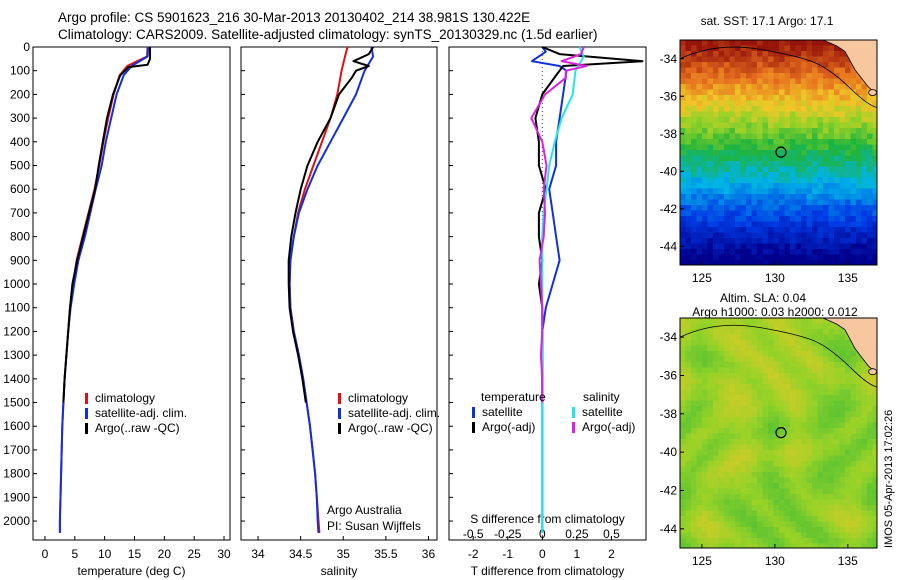  I want to click on sst-map-title: sat. SST: 17.1 Argo: 17.1, so click(767, 21).